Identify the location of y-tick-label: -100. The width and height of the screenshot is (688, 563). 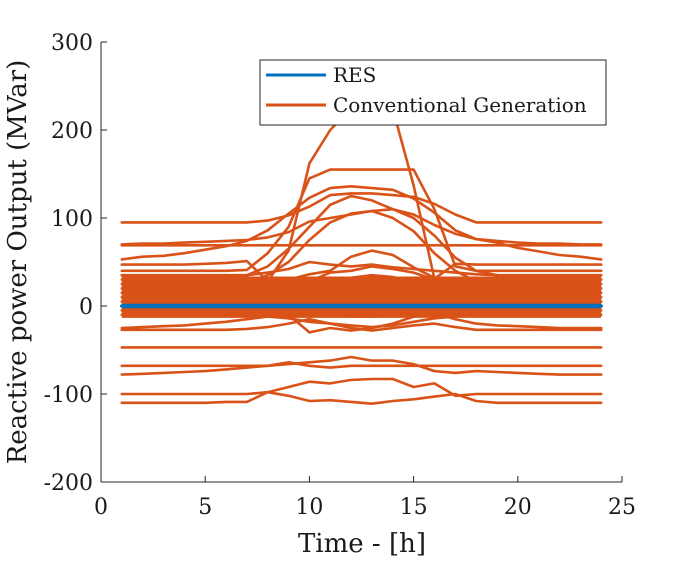
(68, 395).